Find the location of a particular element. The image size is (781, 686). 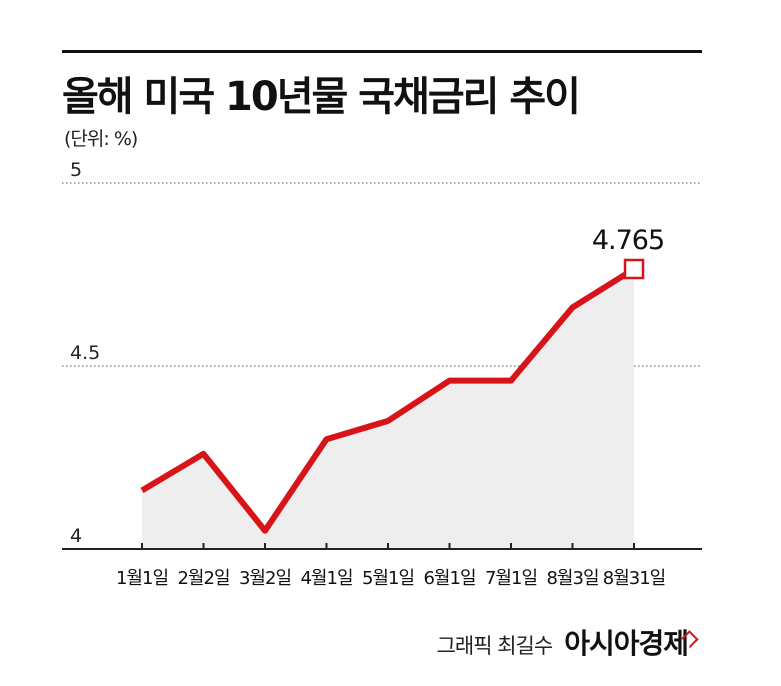

credit-text: 그래픽 최길수 is located at coordinates (495, 646).